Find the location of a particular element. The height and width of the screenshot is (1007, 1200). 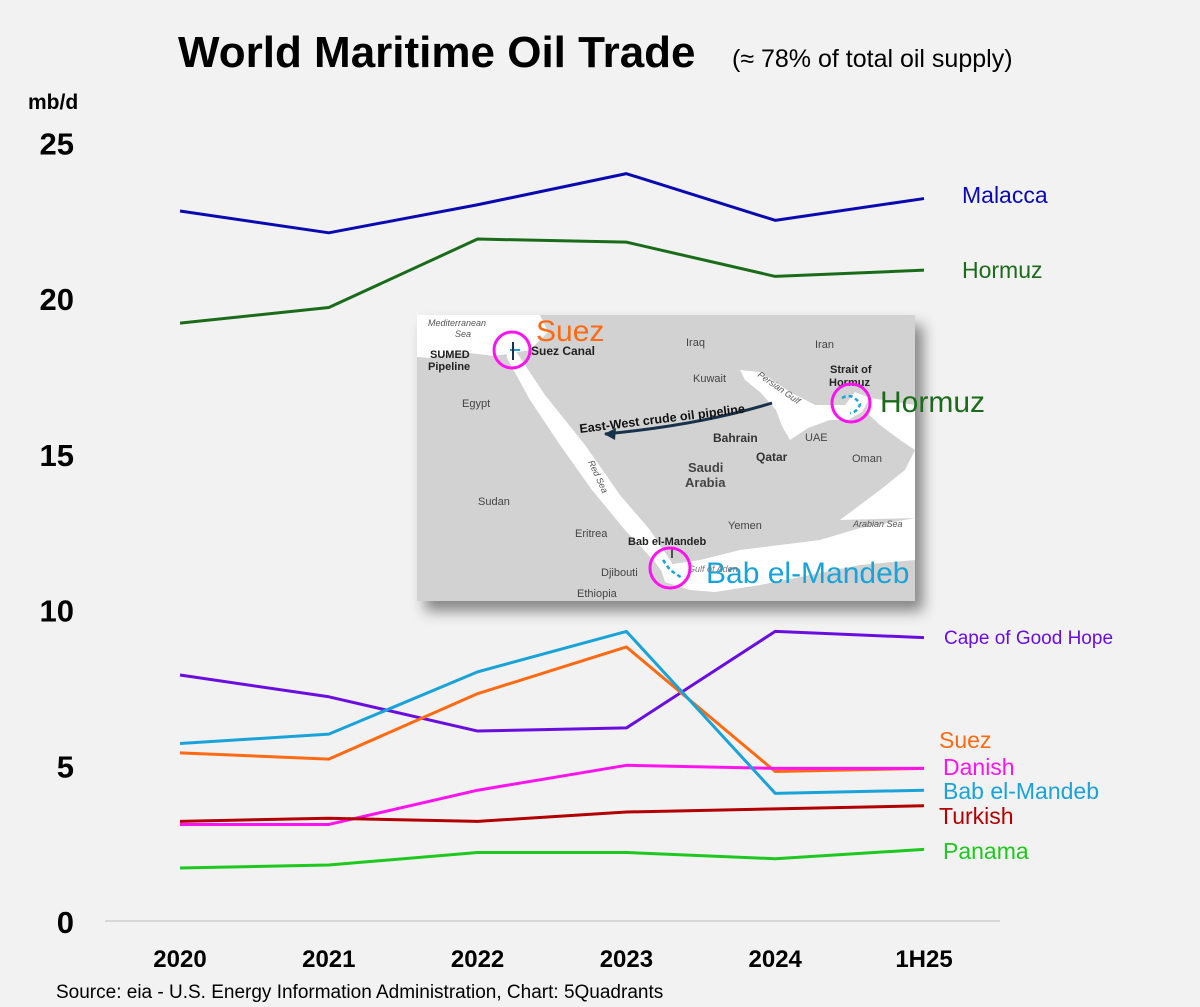

series-line-bab-el-mandeb is located at coordinates (552, 712).